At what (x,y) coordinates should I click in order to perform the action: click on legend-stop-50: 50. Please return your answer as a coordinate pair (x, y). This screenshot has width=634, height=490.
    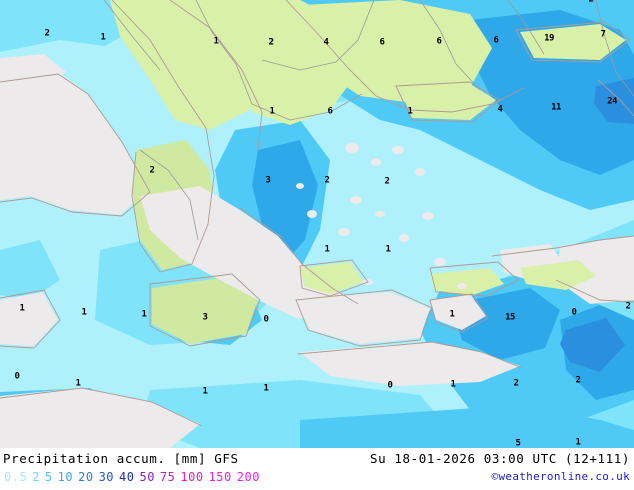
    Looking at the image, I should click on (147, 477).